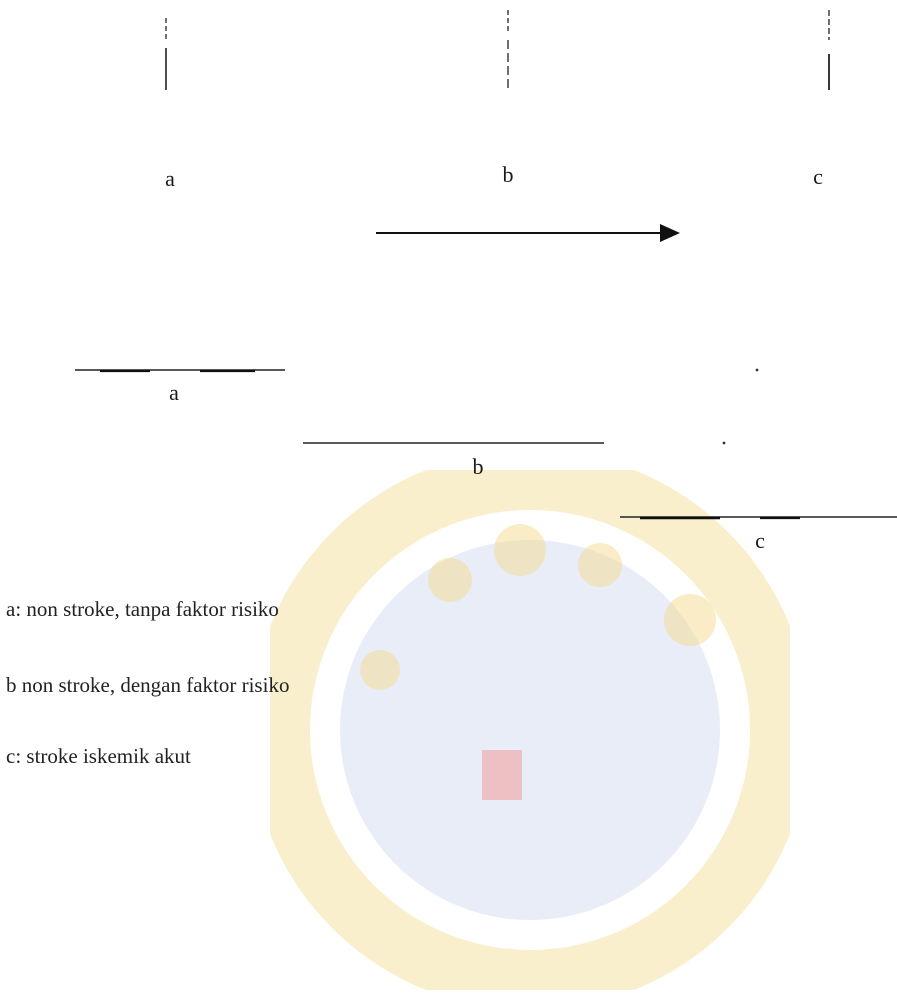  Describe the element at coordinates (98, 756) in the screenshot. I see `legend-item-c: c: stroke iskemik akut` at that location.